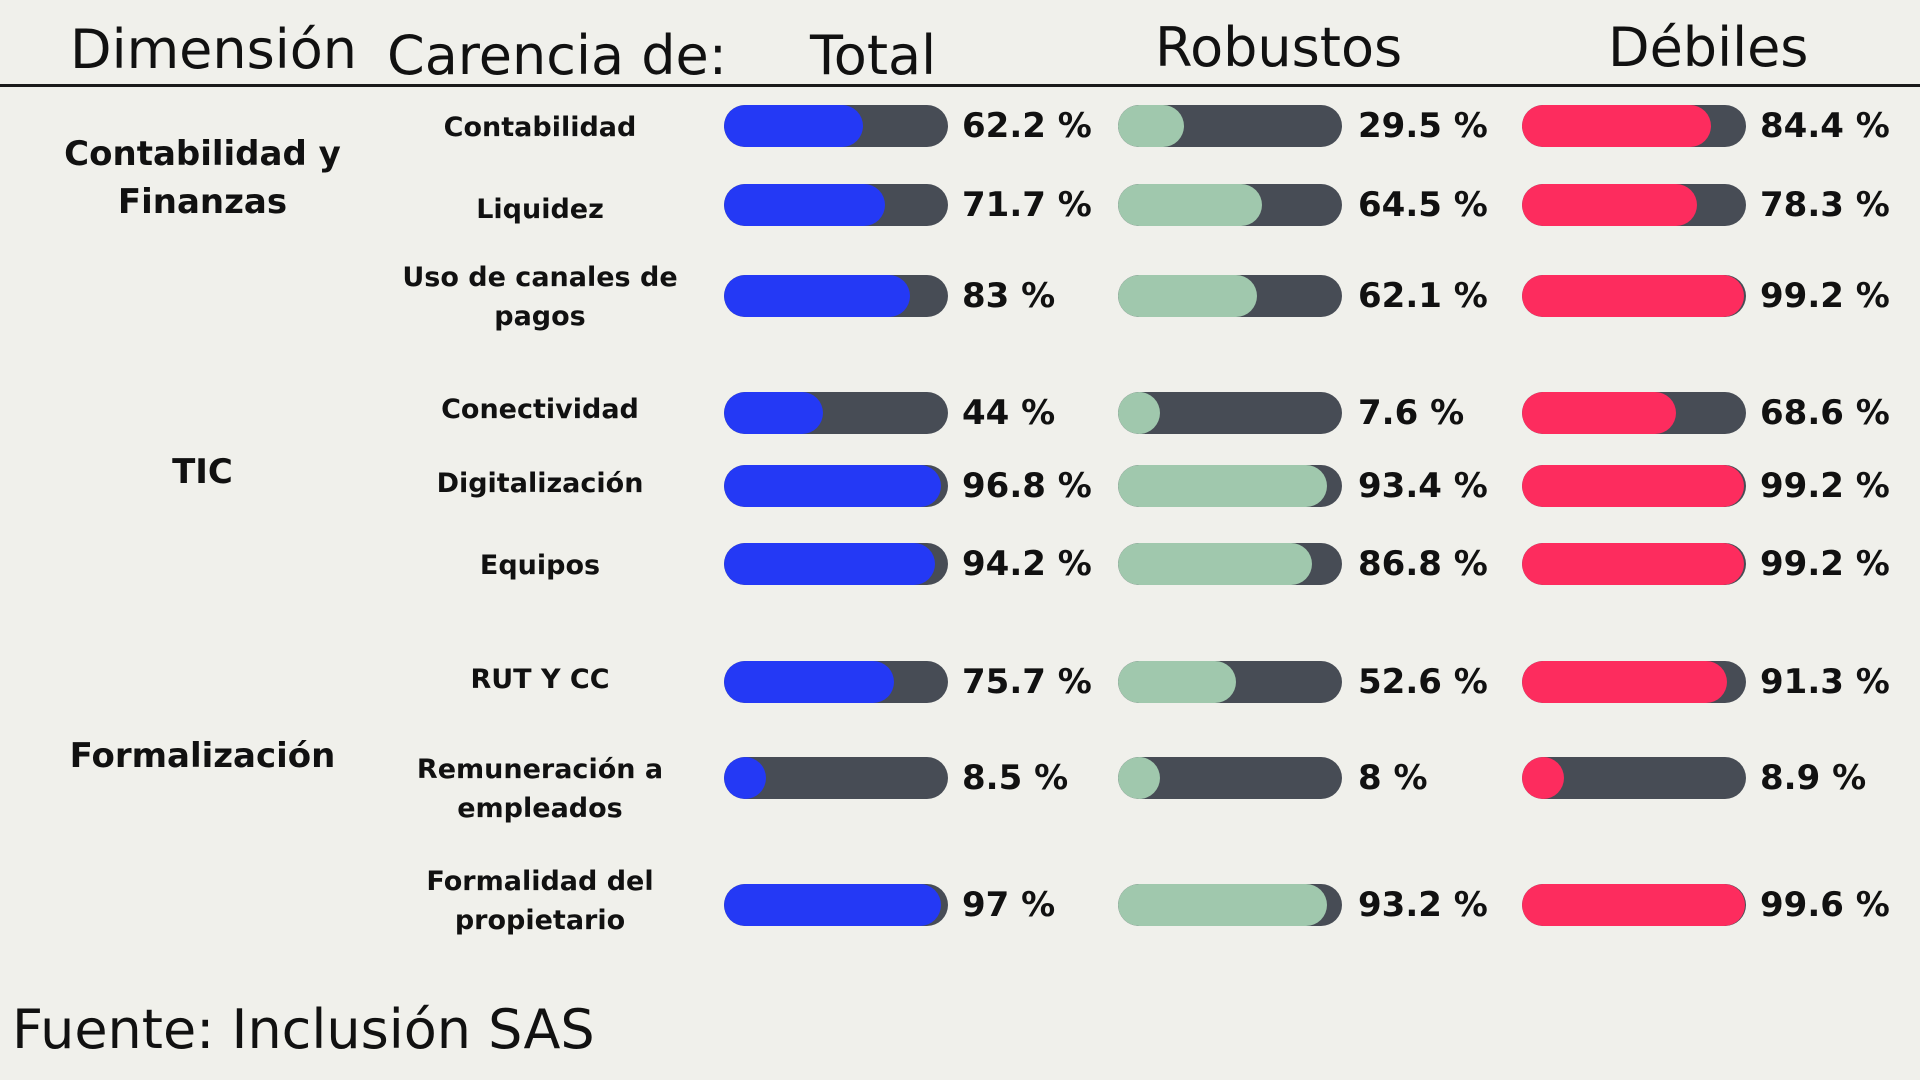 This screenshot has width=1920, height=1080. Describe the element at coordinates (540, 127) in the screenshot. I see `category-label-contabilidad: Contabilidad` at that location.